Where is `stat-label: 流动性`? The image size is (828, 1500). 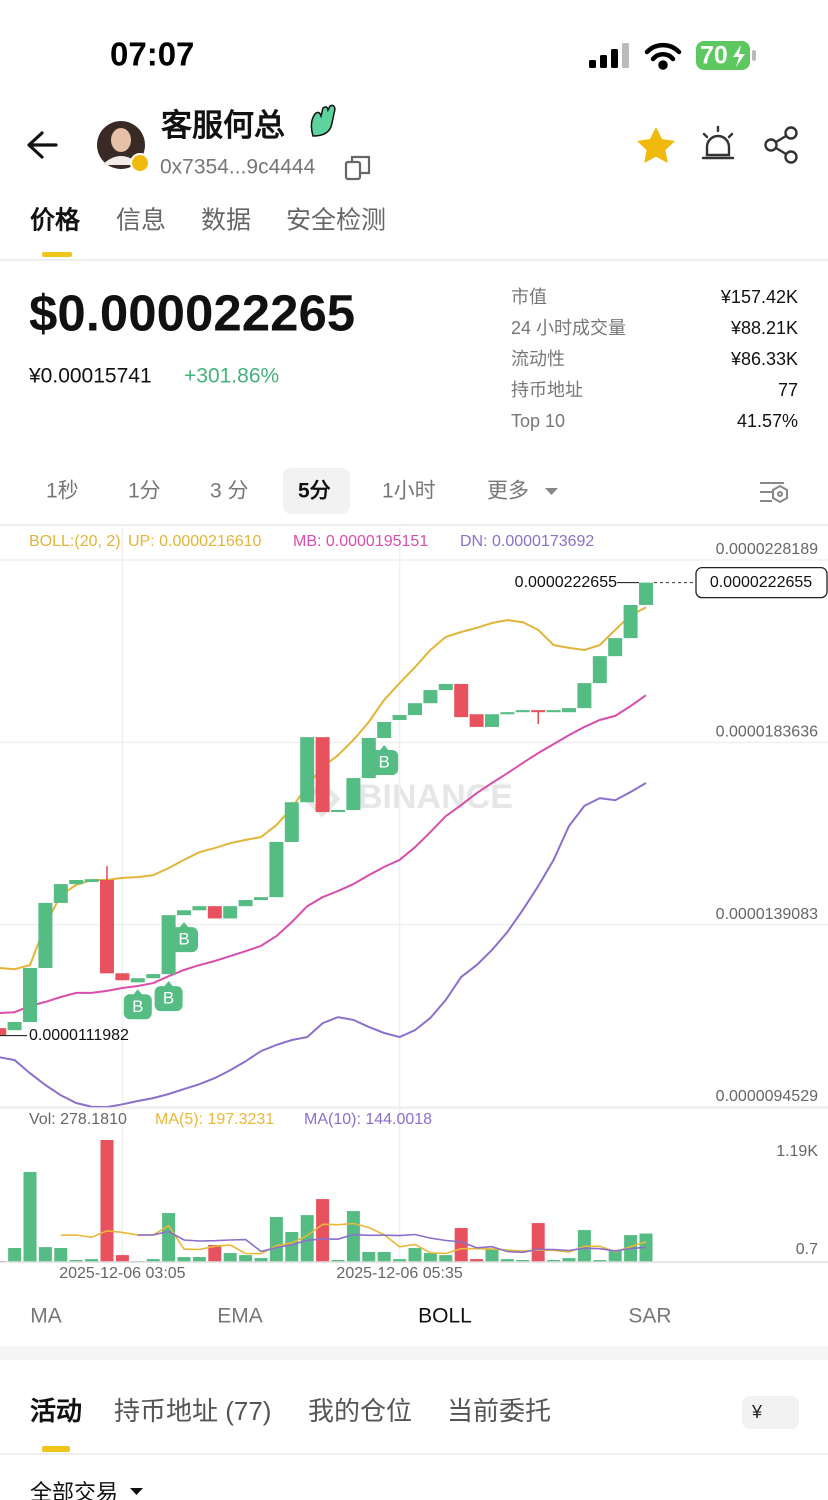
stat-label: 流动性 is located at coordinates (538, 359).